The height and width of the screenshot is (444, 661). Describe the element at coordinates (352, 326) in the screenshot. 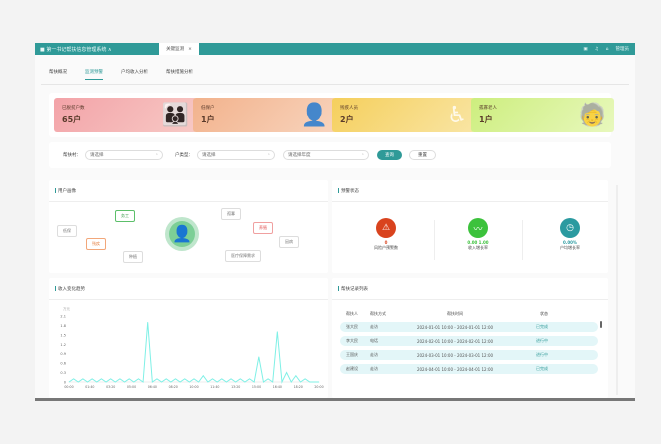

I see `table-cell: 张大民` at that location.